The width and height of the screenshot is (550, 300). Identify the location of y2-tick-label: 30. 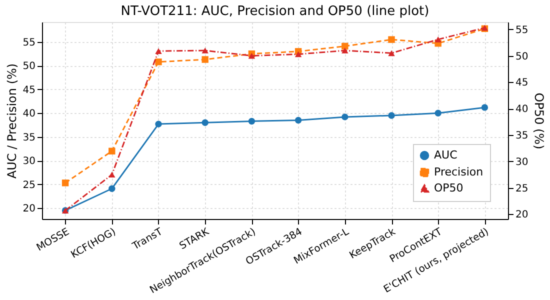
(522, 162).